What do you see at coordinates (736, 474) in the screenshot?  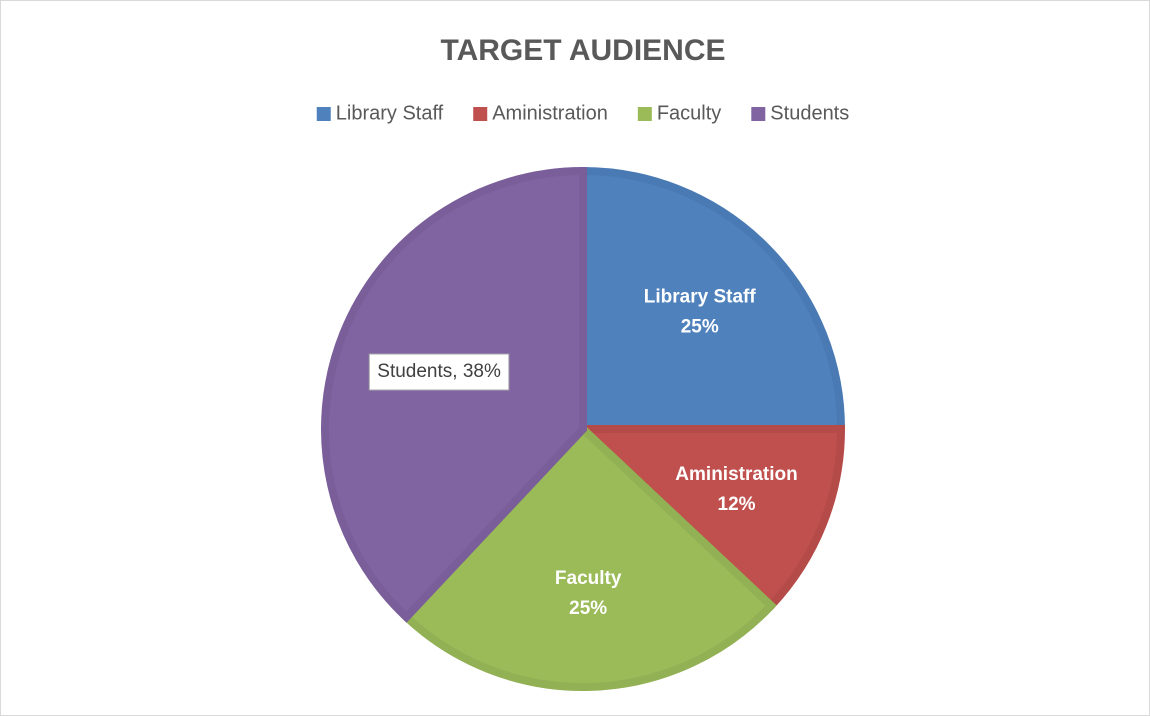 I see `data-label-category: Aministration` at bounding box center [736, 474].